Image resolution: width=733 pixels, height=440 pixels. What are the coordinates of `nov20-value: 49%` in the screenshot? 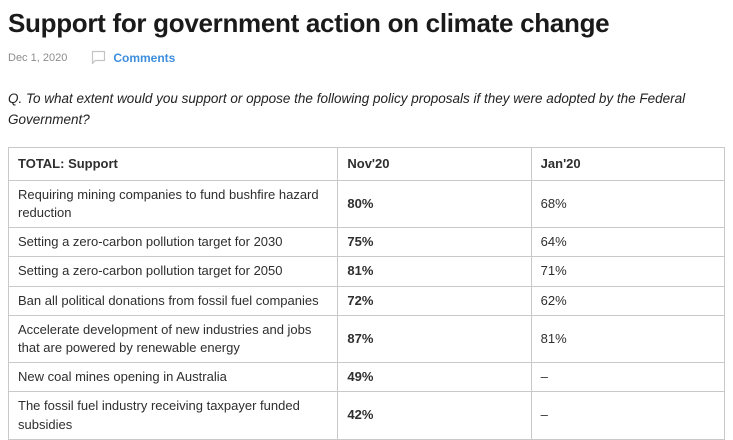 It's located at (434, 377).